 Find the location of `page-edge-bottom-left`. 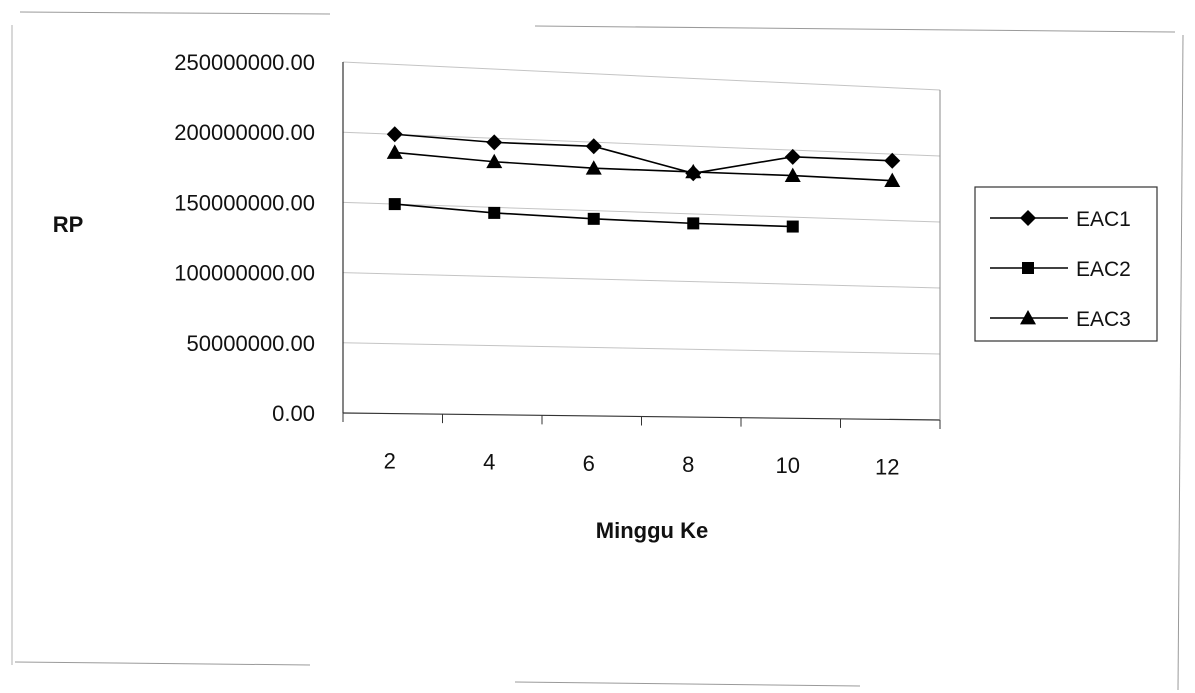

page-edge-bottom-left is located at coordinates (162, 663).